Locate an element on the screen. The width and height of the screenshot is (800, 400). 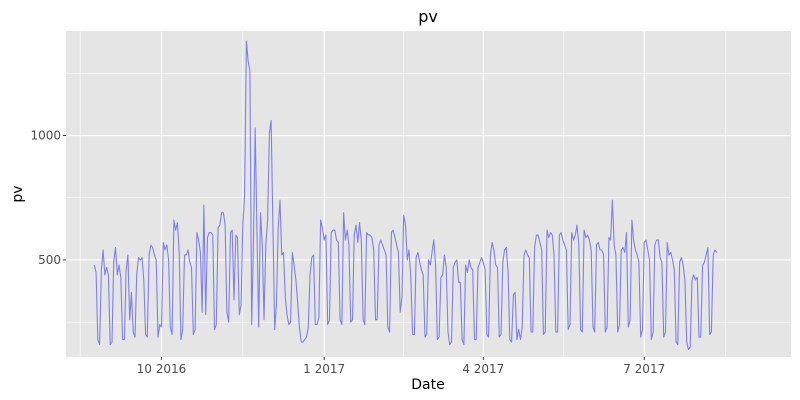
x-axis-title: Date is located at coordinates (427, 385).